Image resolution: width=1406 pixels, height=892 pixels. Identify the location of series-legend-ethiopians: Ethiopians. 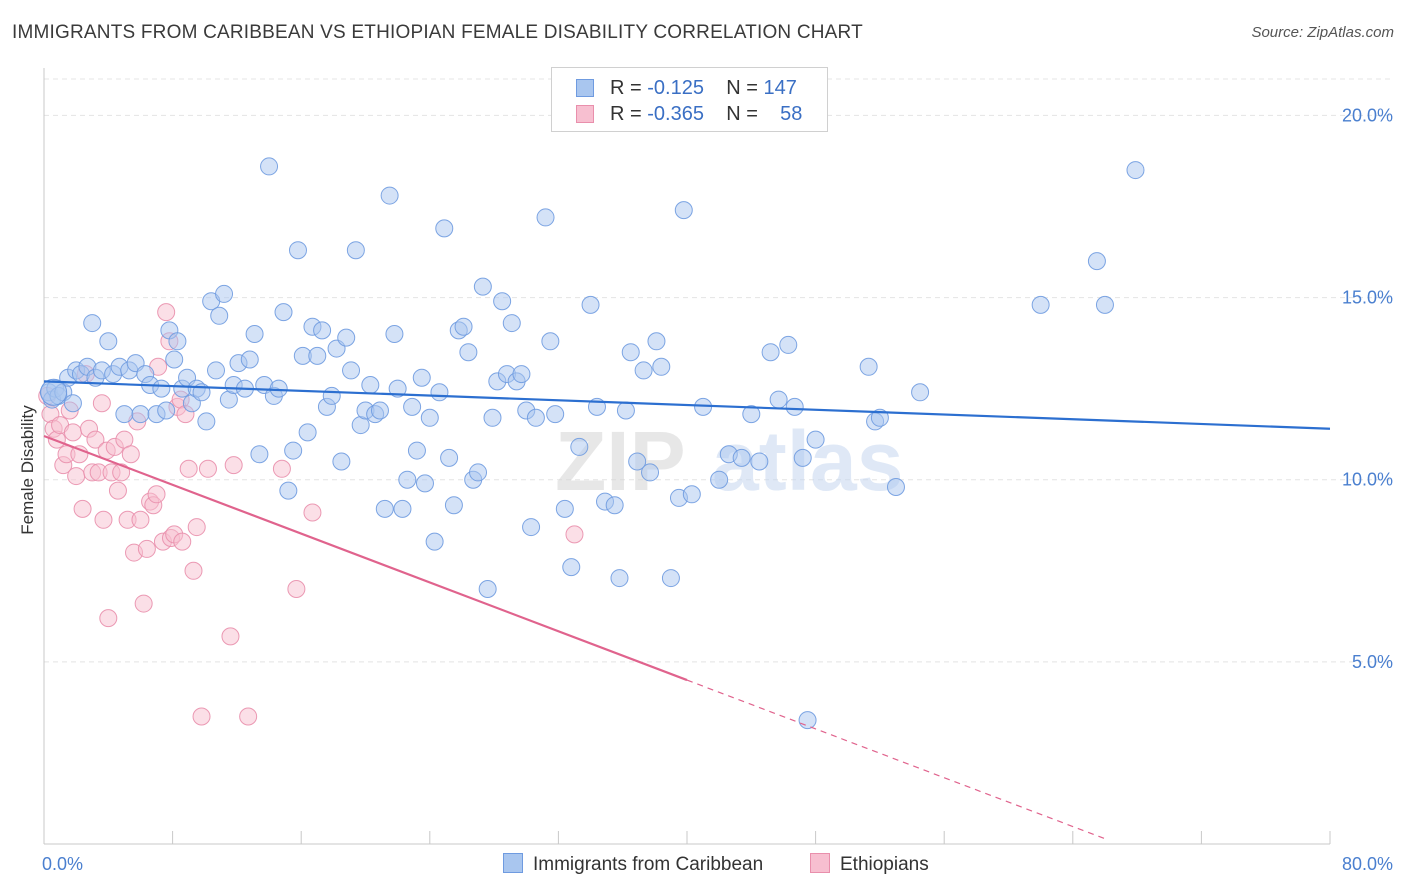
(869, 864).